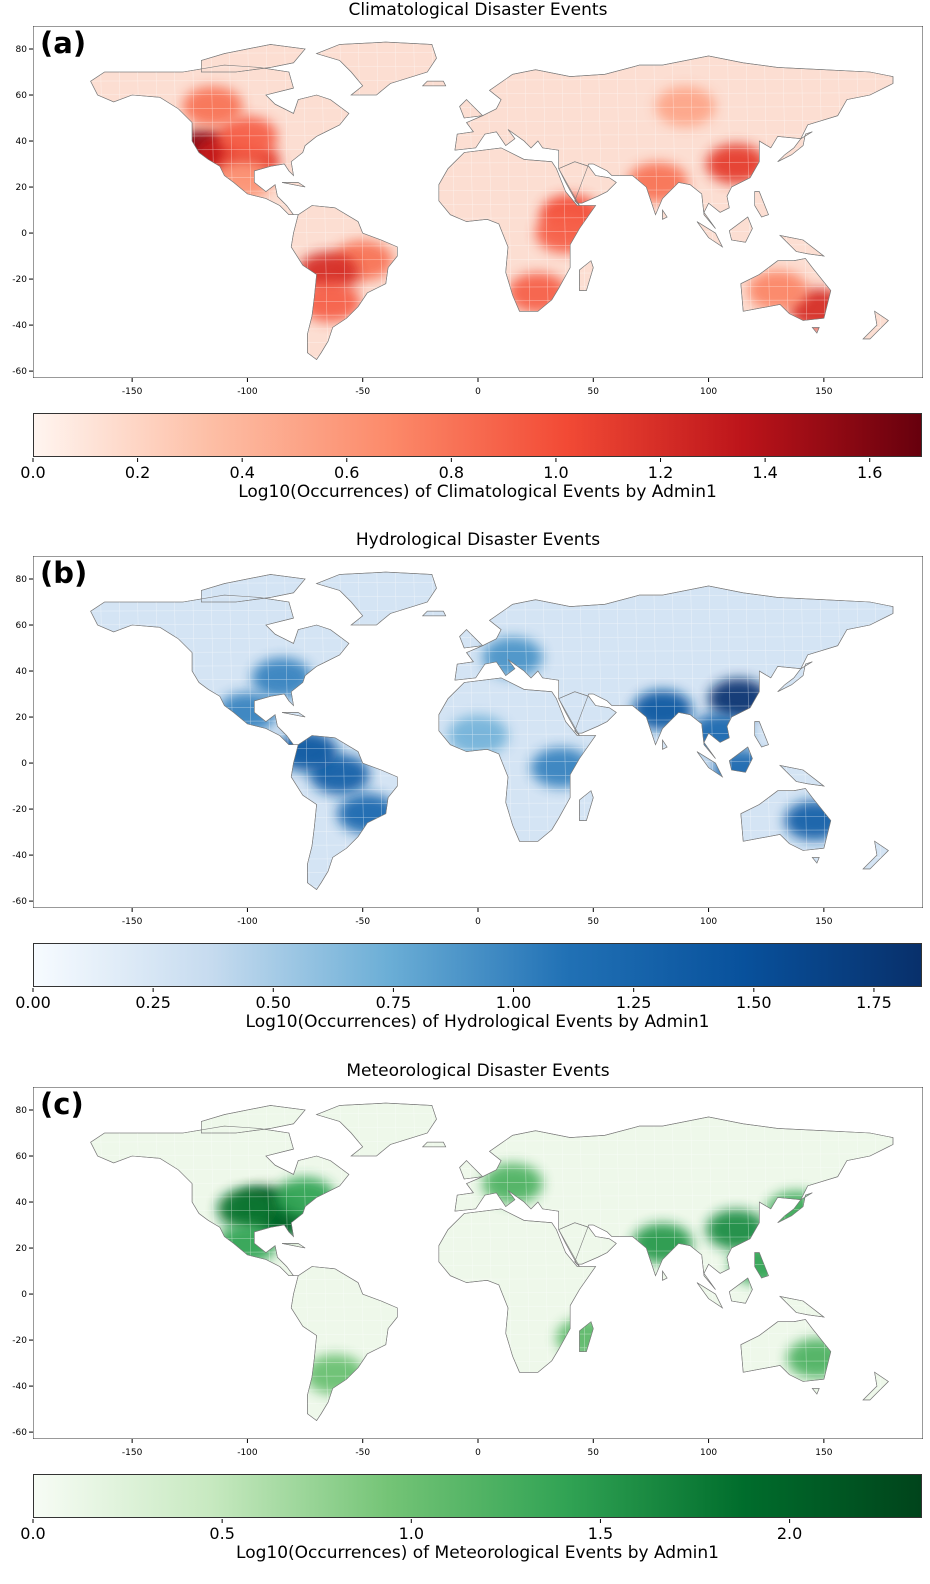 The image size is (930, 1584). What do you see at coordinates (786, 819) in the screenshot?
I see `coast-australia` at bounding box center [786, 819].